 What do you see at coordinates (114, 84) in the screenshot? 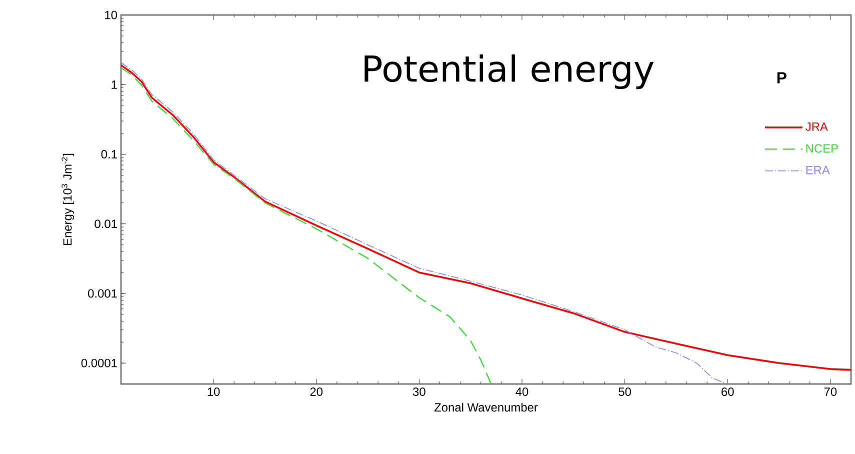
I see `y-tick-label: 1` at bounding box center [114, 84].